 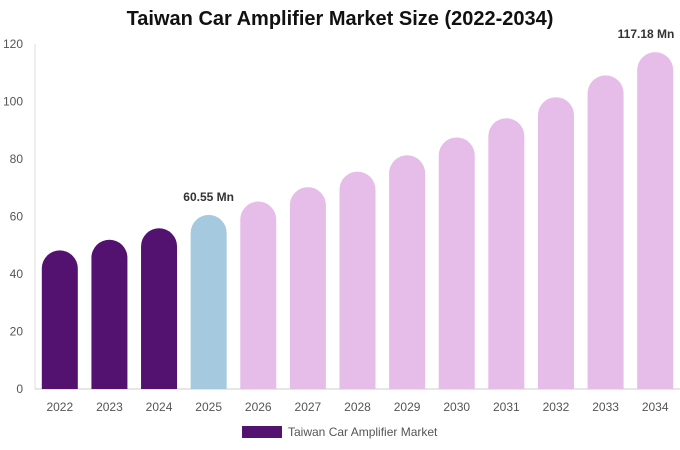 What do you see at coordinates (59, 319) in the screenshot?
I see `bar-2022` at bounding box center [59, 319].